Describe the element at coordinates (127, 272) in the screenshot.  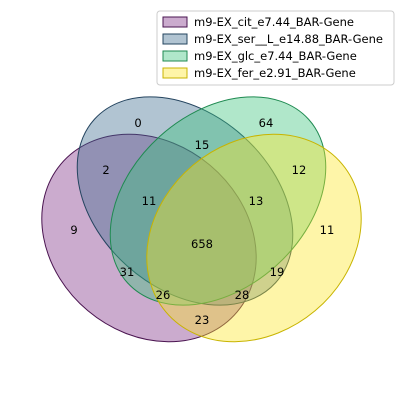
I see `region-label-cit-glc: 31` at that location.